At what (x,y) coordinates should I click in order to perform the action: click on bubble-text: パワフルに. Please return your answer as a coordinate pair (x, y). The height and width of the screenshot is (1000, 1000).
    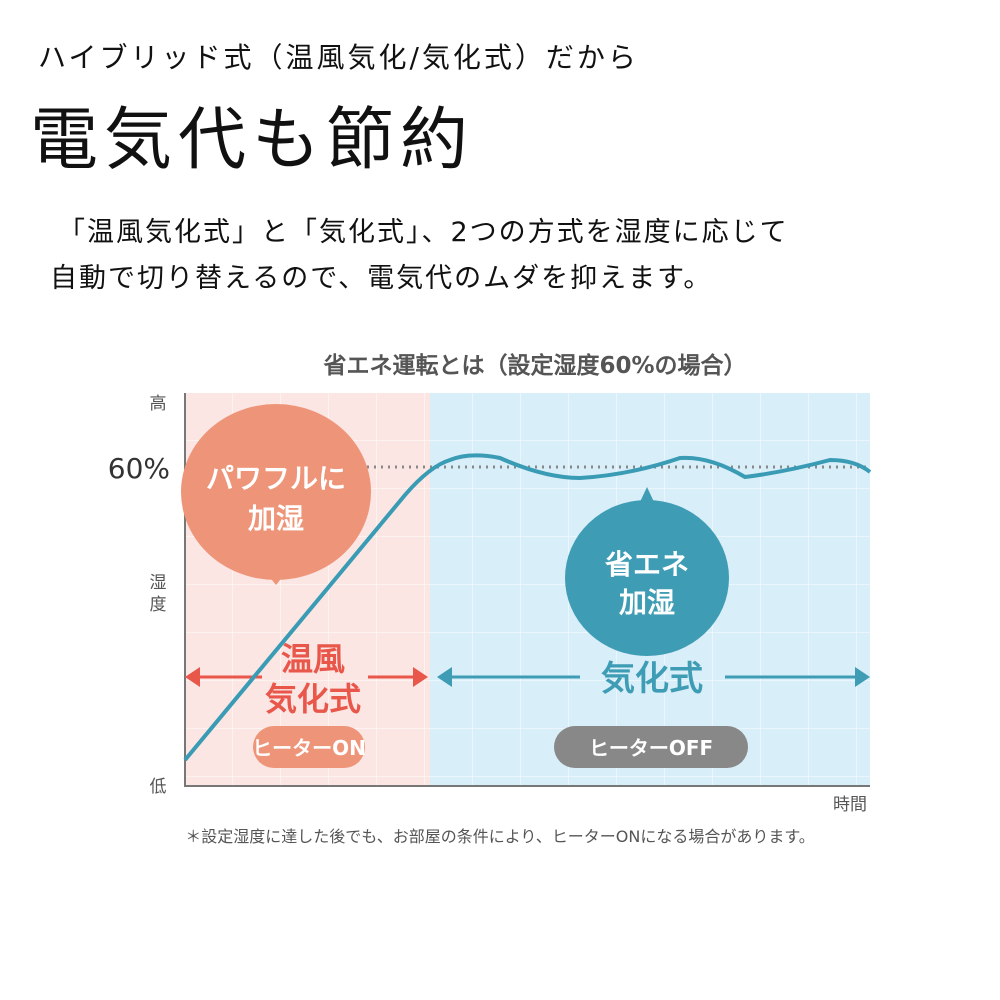
    Looking at the image, I should click on (276, 478).